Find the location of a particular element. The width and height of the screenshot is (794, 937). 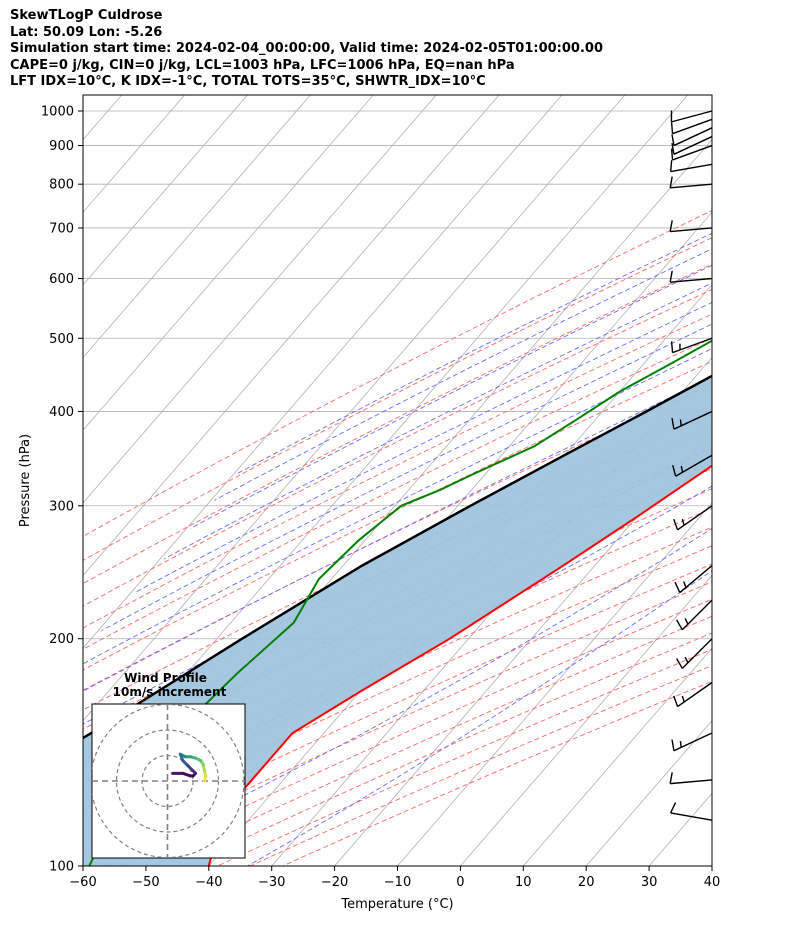

y-tick-label: 700 is located at coordinates (61, 228).